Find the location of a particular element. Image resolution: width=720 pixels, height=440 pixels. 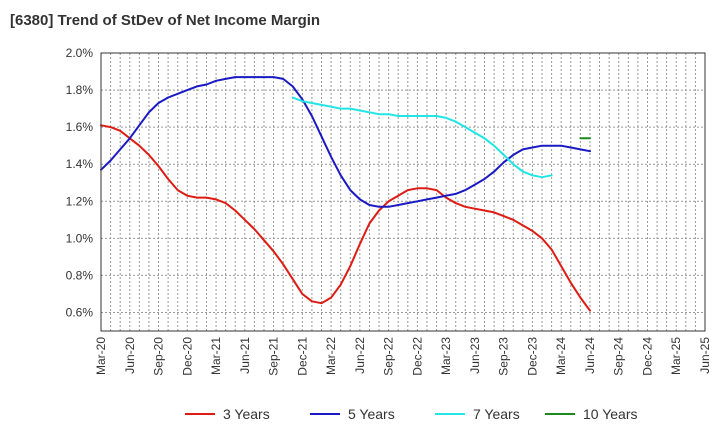

y-tick-label: 0.8% is located at coordinates (80, 275).